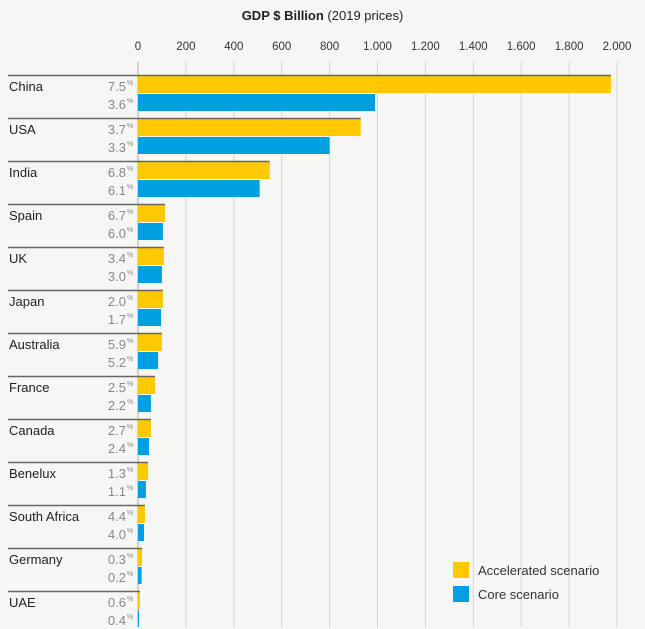 The width and height of the screenshot is (645, 629). Describe the element at coordinates (117, 215) in the screenshot. I see `data-label: 6.7` at that location.